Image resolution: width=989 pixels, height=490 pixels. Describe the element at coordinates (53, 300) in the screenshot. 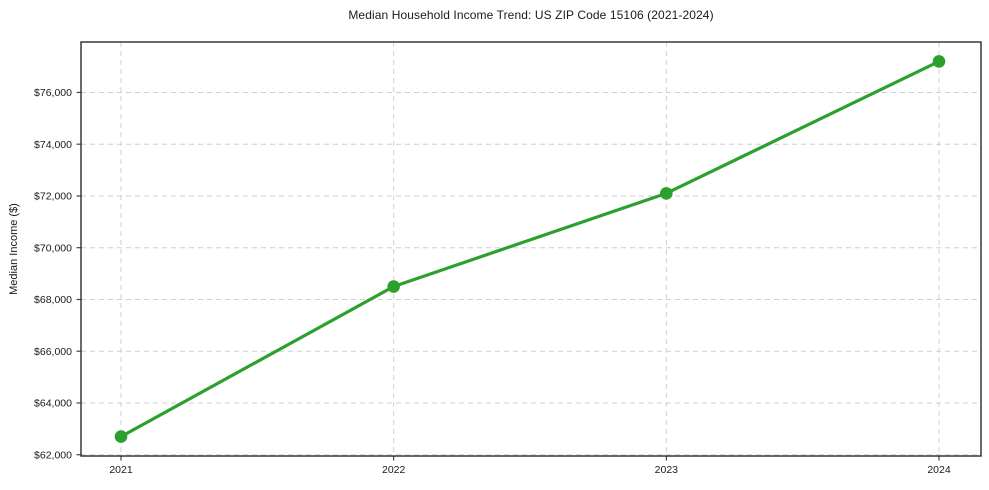

I see `y-tick-label: $68,000` at that location.